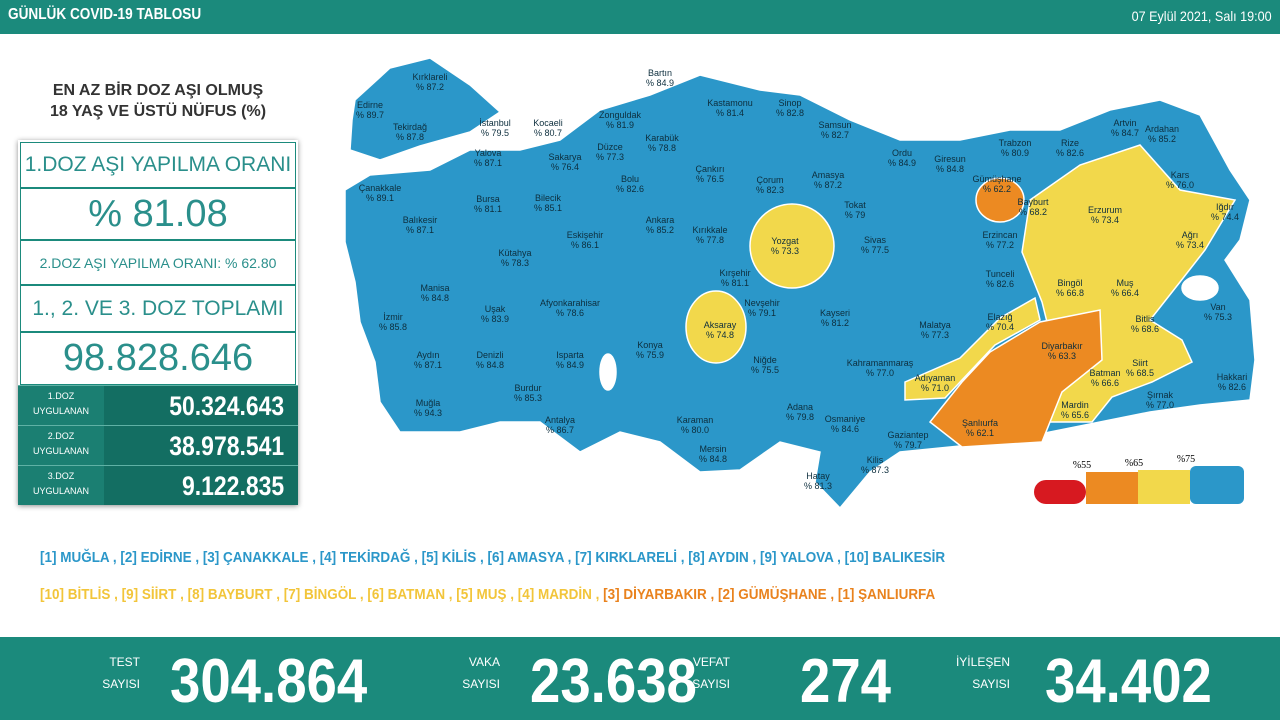 Image resolution: width=1280 pixels, height=720 pixels. What do you see at coordinates (828, 175) in the screenshot?
I see `province-name: Amasya` at bounding box center [828, 175].